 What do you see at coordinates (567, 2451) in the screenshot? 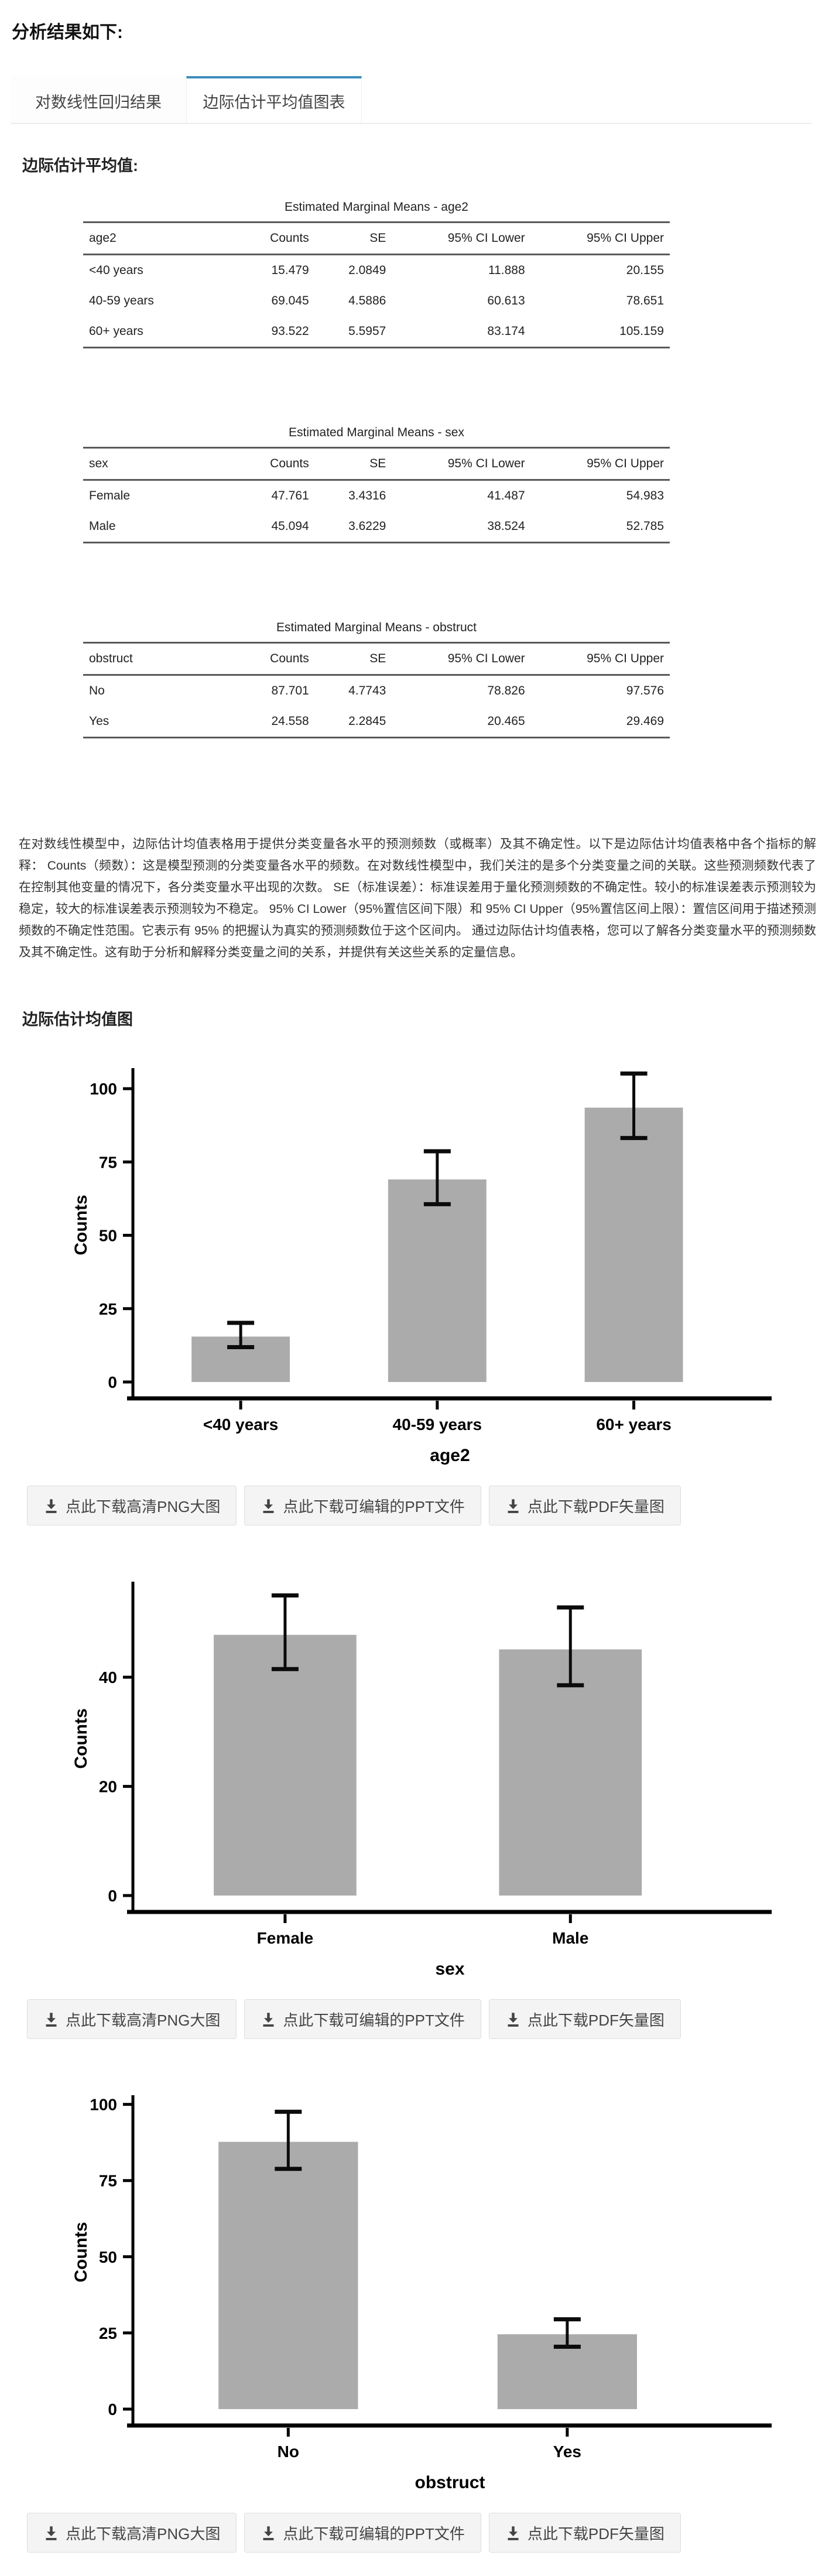
I see `x-tick-label: Yes` at bounding box center [567, 2451].